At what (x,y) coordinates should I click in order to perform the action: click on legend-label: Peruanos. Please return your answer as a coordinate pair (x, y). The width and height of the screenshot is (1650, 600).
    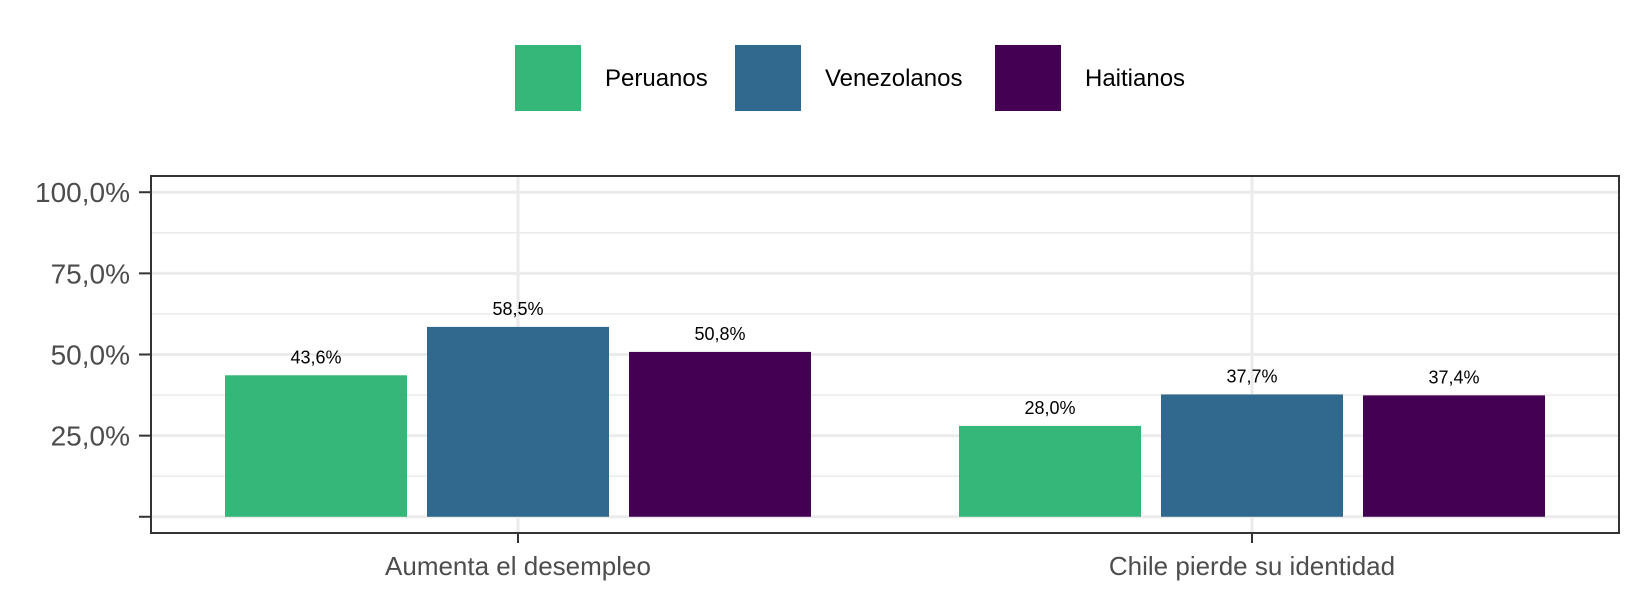
    Looking at the image, I should click on (656, 78).